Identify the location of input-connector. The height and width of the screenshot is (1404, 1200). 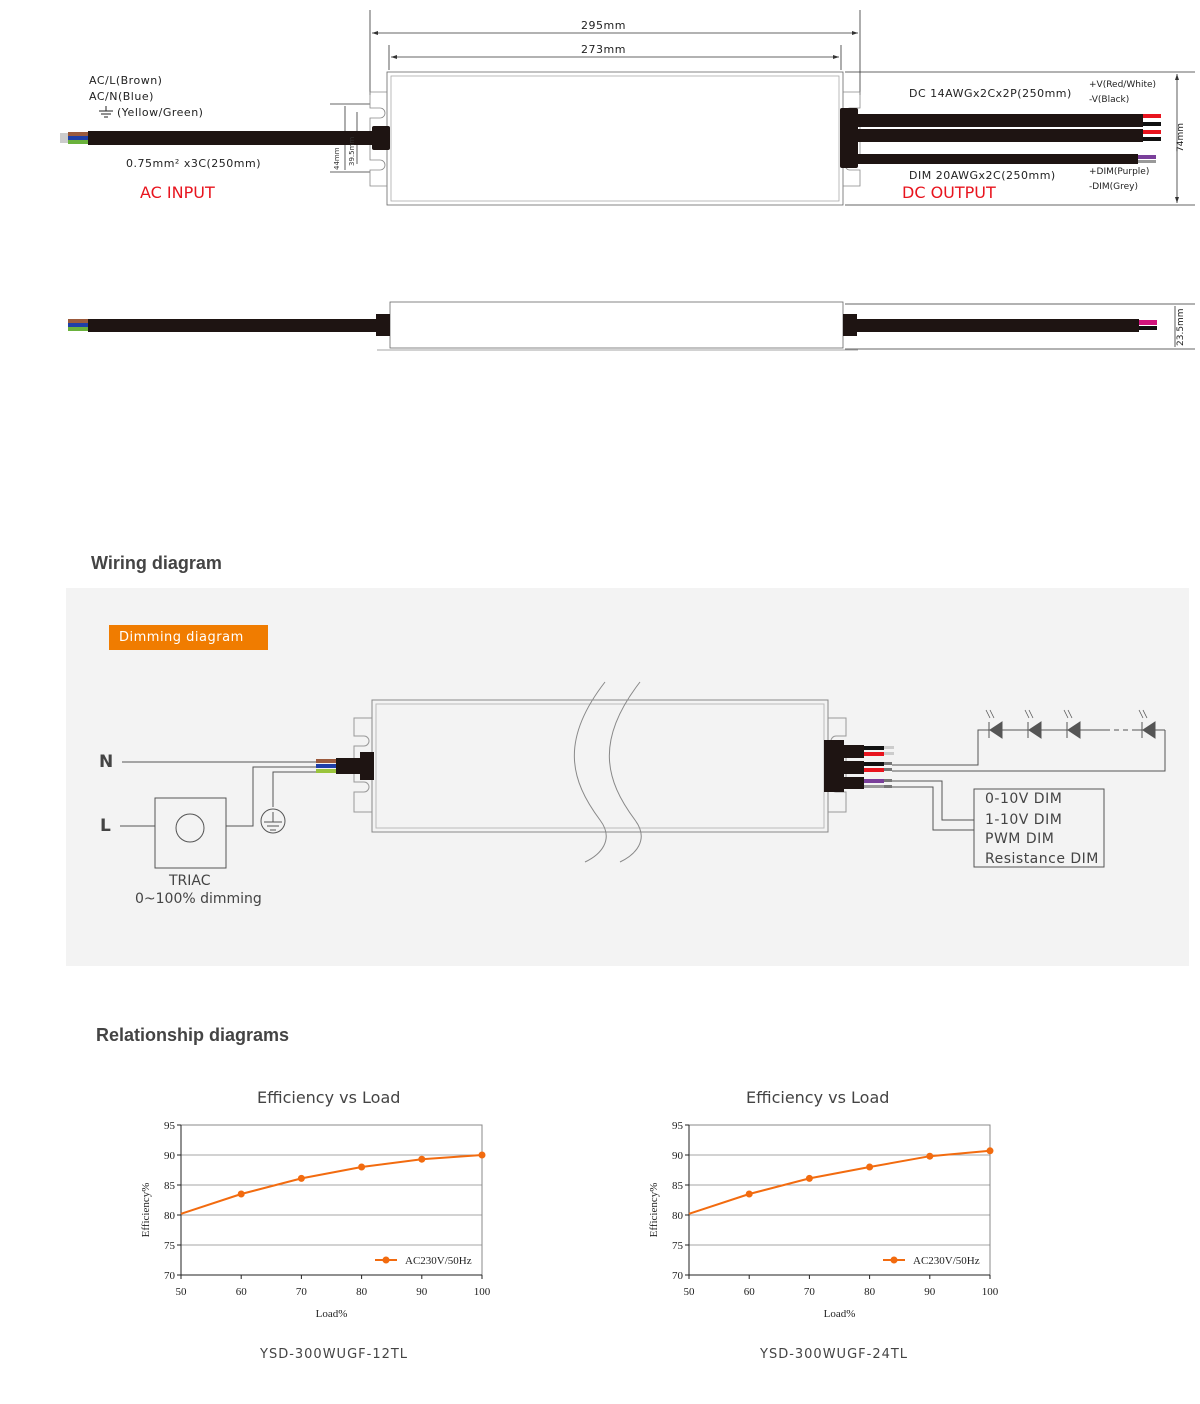
(345, 766).